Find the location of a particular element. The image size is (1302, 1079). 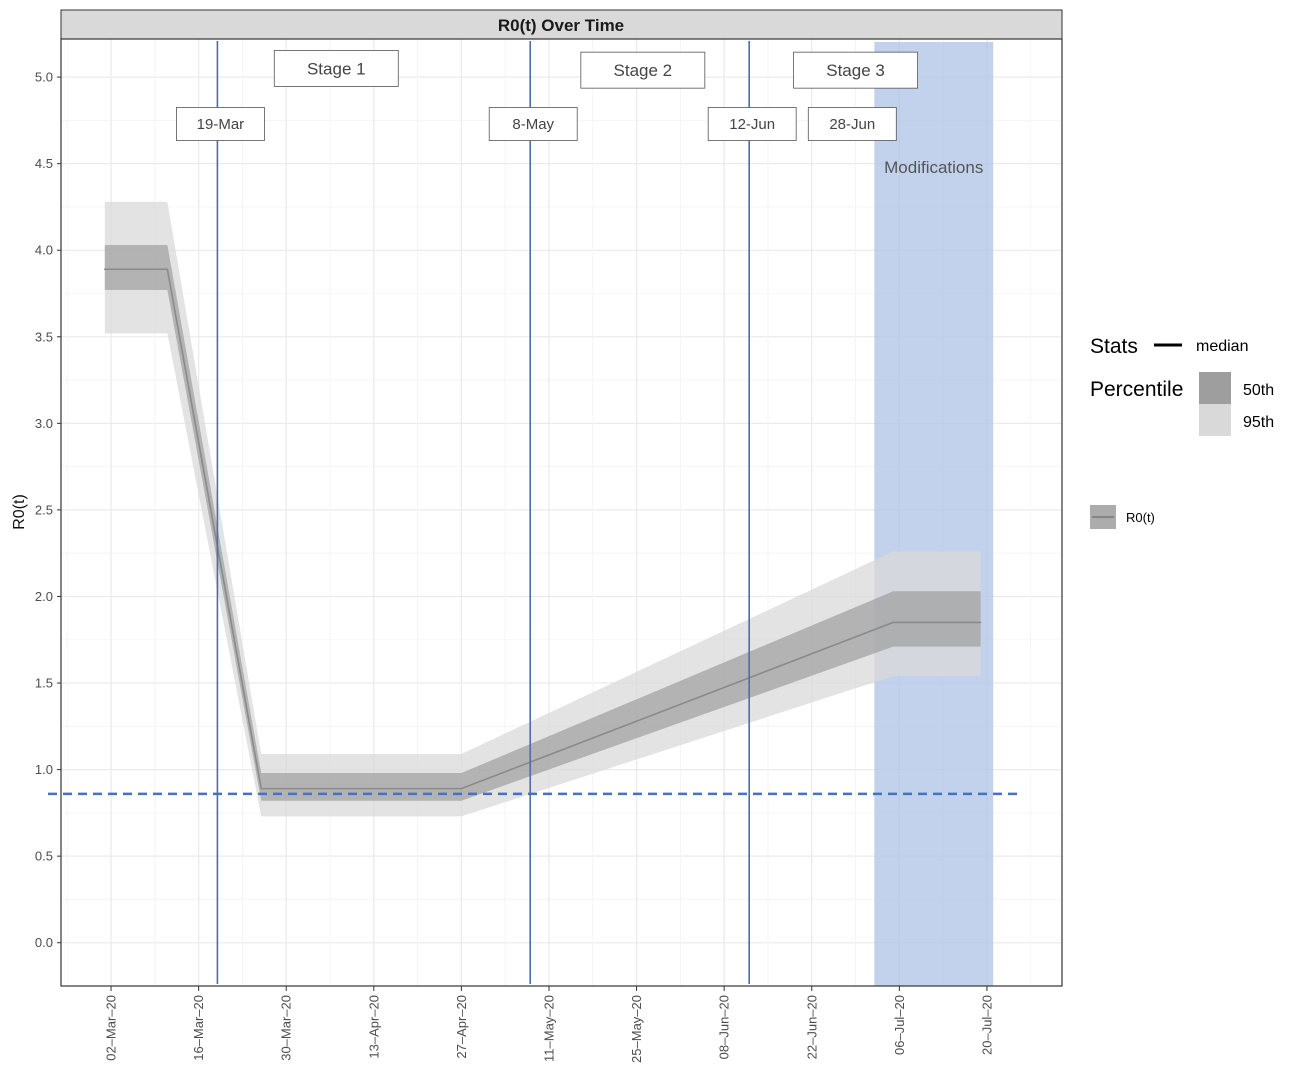

legend-50th-label: 50th is located at coordinates (1258, 390).